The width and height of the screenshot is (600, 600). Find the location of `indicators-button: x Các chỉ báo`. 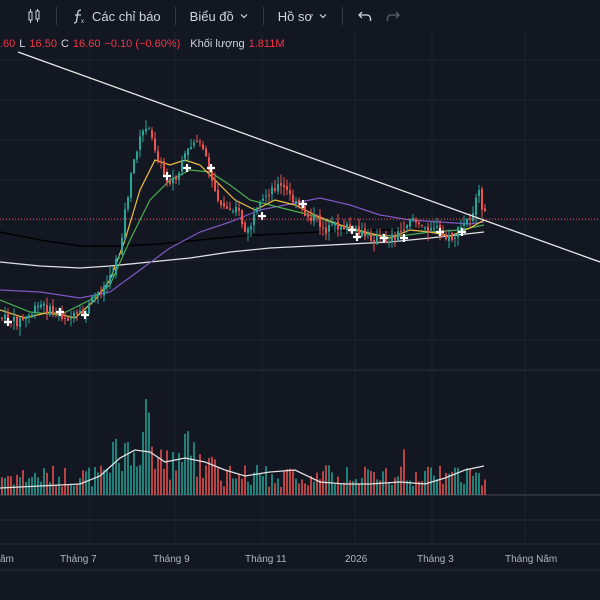

indicators-button: x Các chỉ báo is located at coordinates (116, 16).